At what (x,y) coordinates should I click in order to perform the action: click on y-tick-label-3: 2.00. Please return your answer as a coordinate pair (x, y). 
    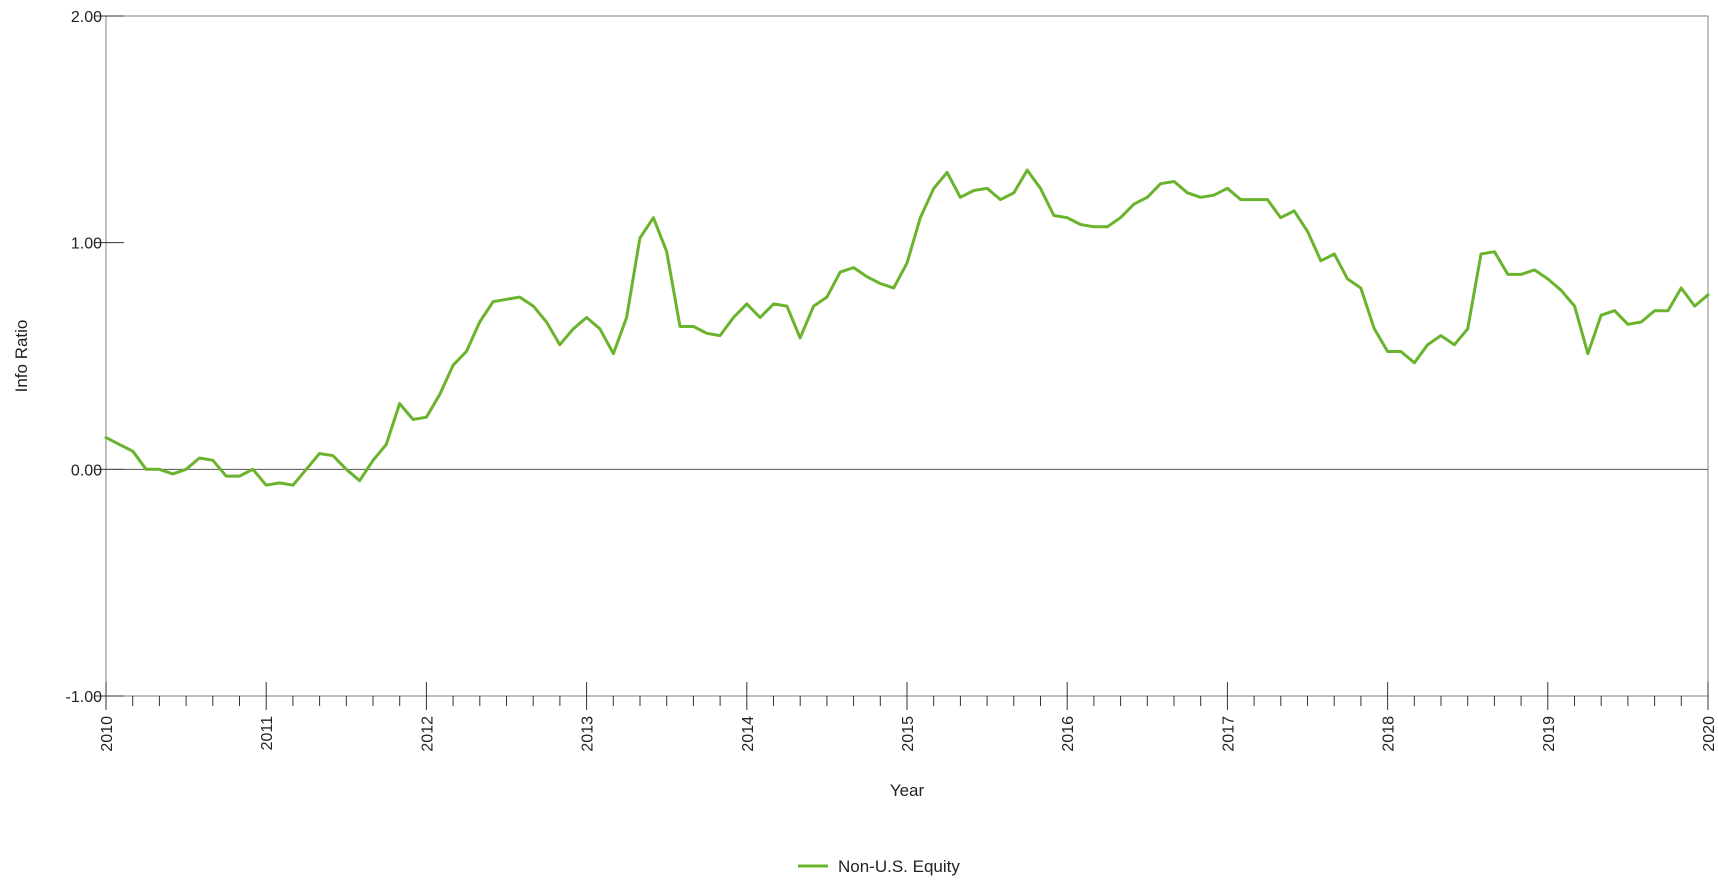
    Looking at the image, I should click on (86, 17).